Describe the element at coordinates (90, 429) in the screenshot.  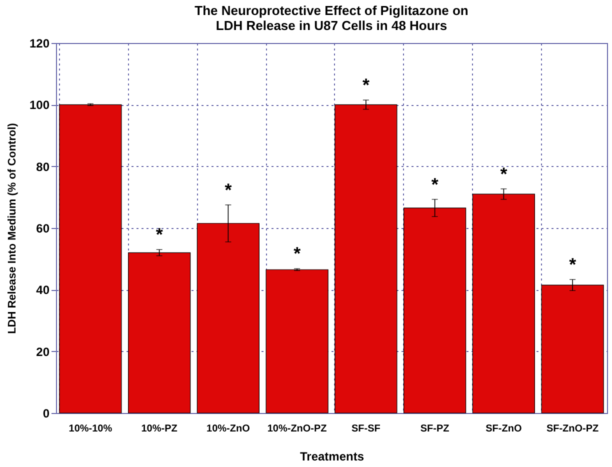
I see `x-tick-label: 10%-10%` at that location.